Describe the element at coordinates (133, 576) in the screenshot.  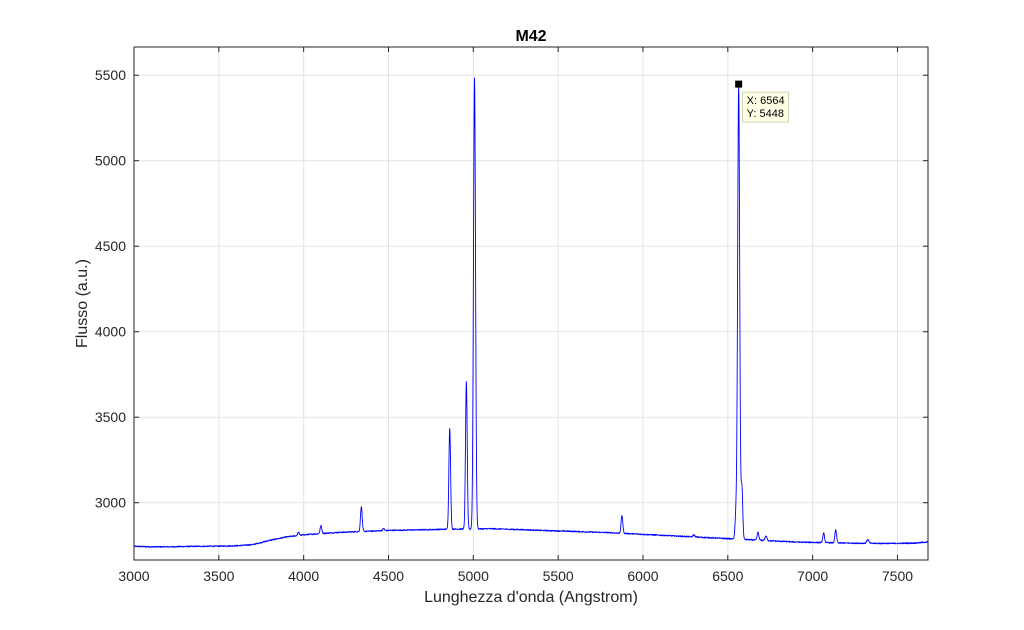
I see `x-tick-label: 3000` at that location.